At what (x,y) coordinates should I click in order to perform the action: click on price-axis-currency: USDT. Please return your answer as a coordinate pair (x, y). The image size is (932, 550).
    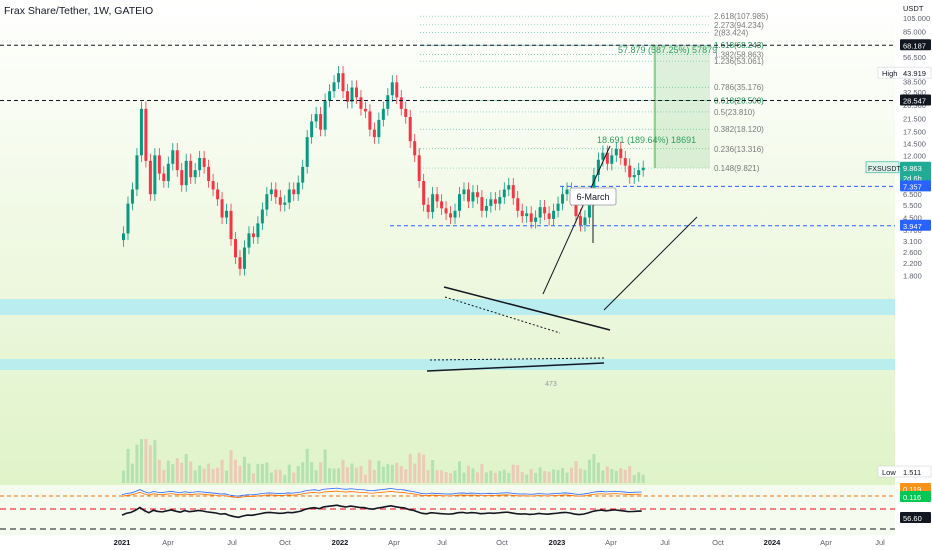
    Looking at the image, I should click on (913, 8).